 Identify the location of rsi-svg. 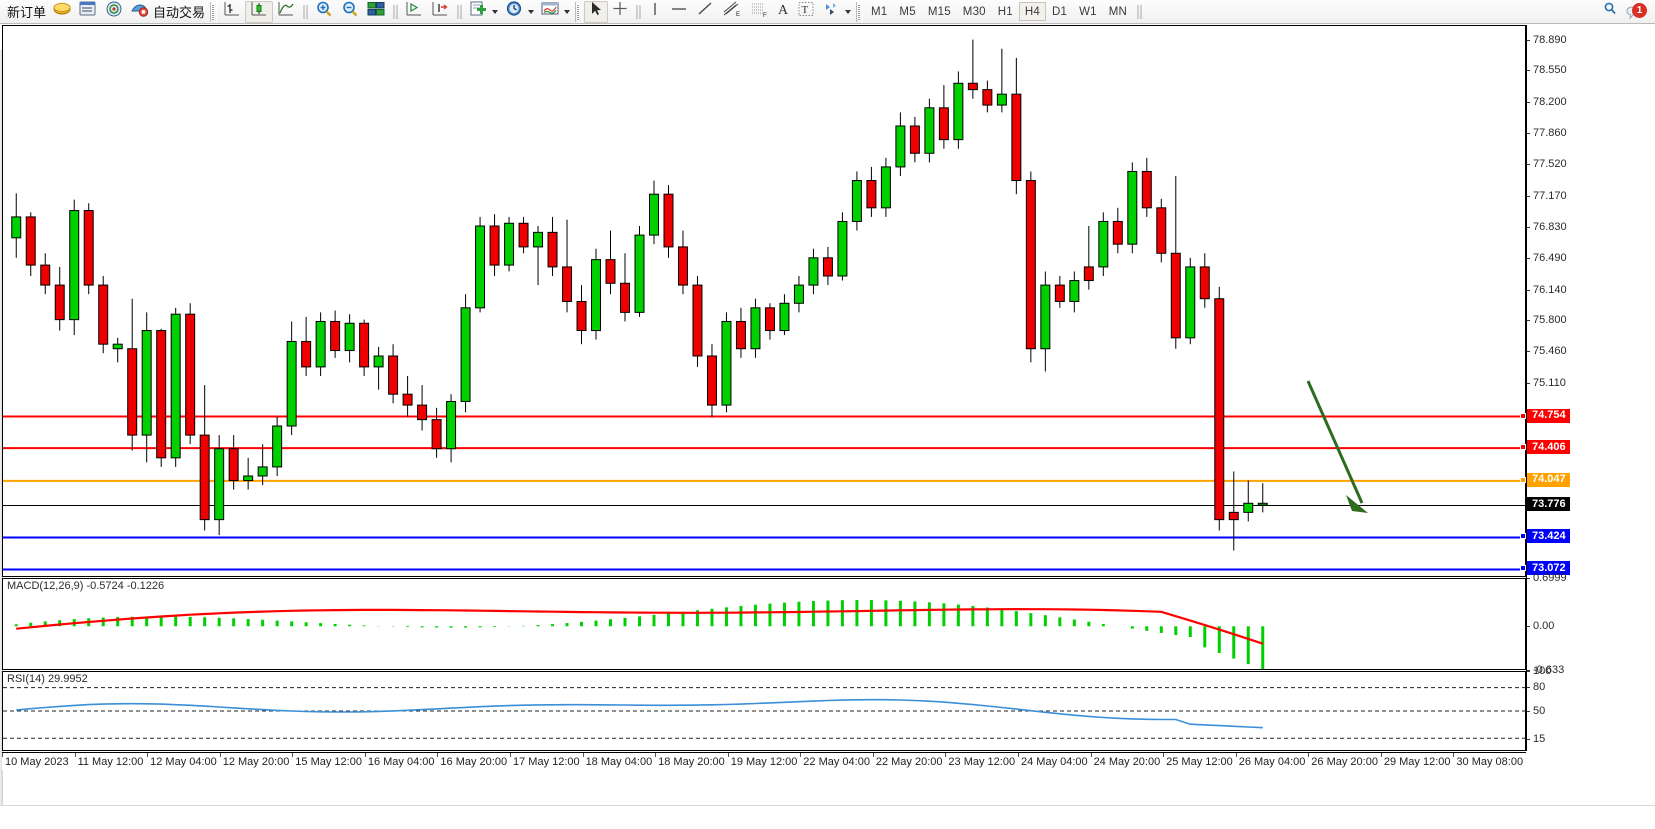
(764, 713).